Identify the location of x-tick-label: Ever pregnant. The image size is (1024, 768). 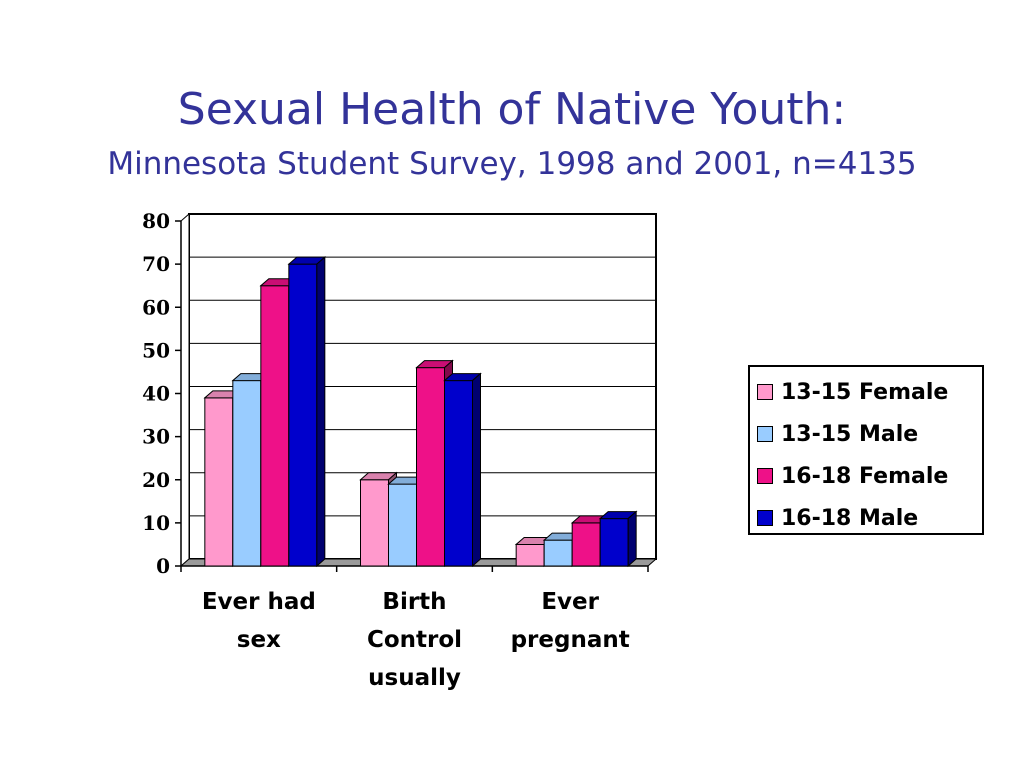
(570, 621).